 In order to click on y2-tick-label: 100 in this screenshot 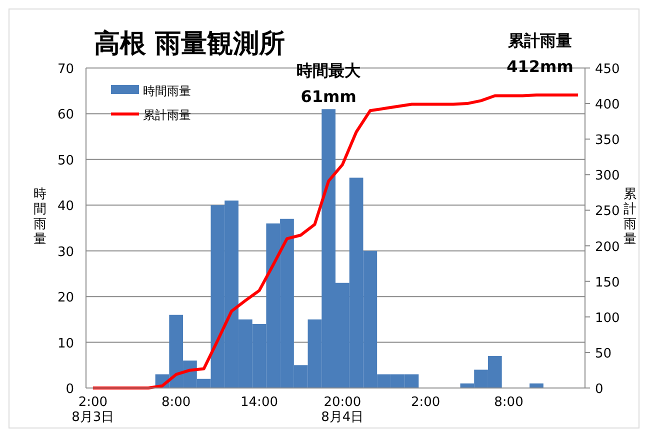, I will do `click(607, 318)`.